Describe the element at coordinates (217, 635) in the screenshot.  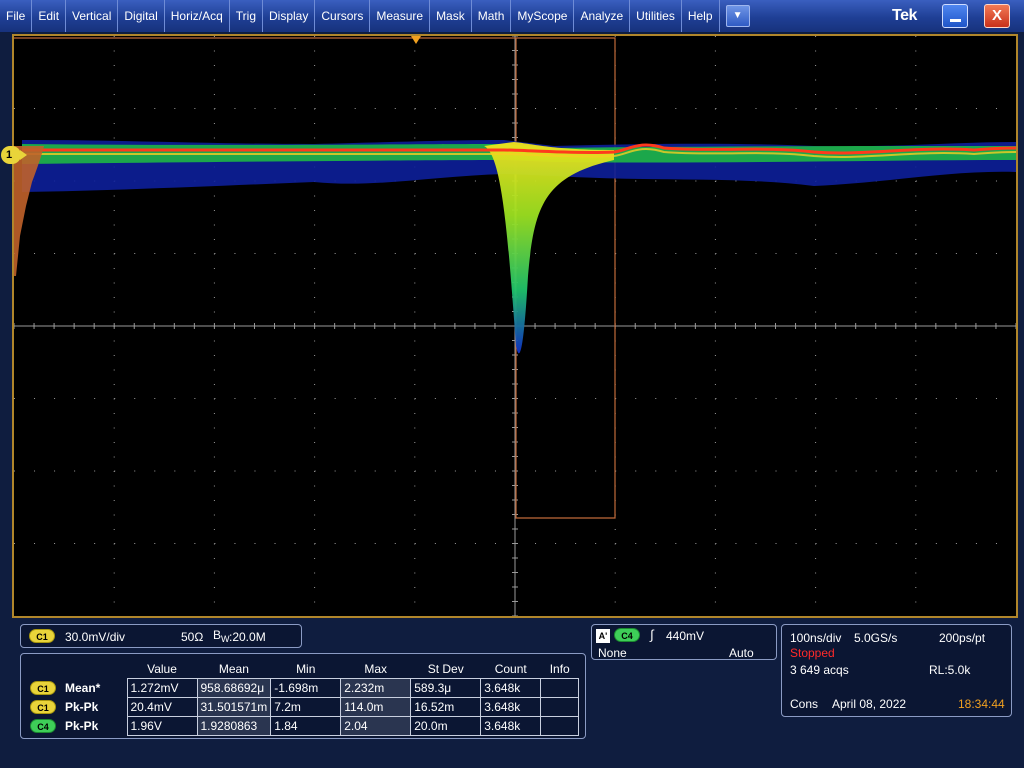
I see `bandwidth-prefix: B` at that location.